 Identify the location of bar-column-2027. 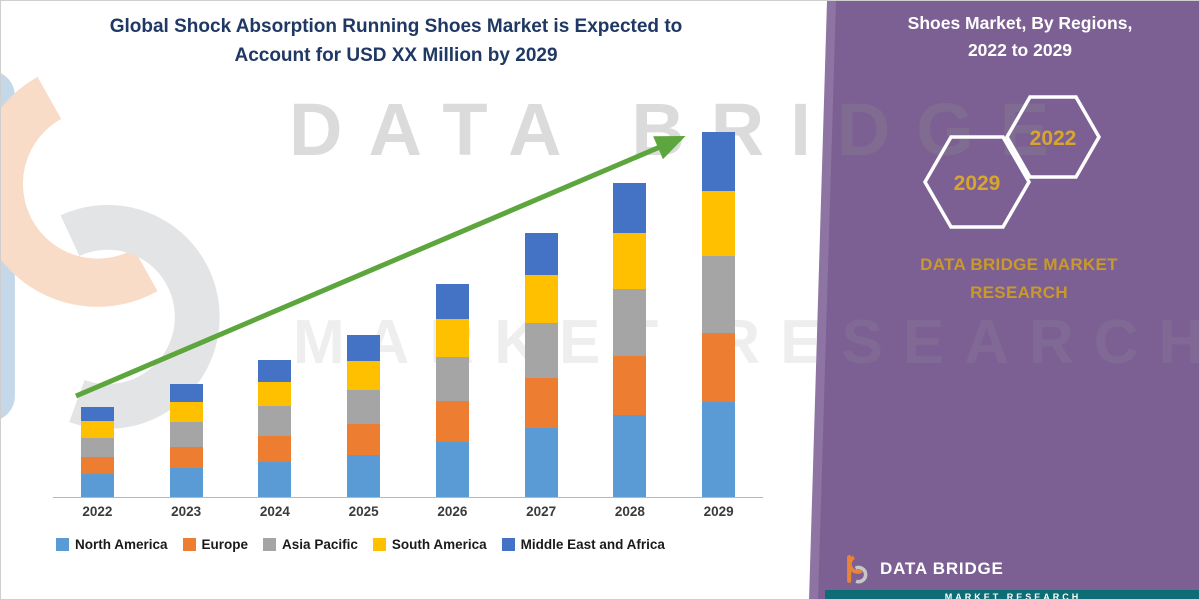
(541, 307).